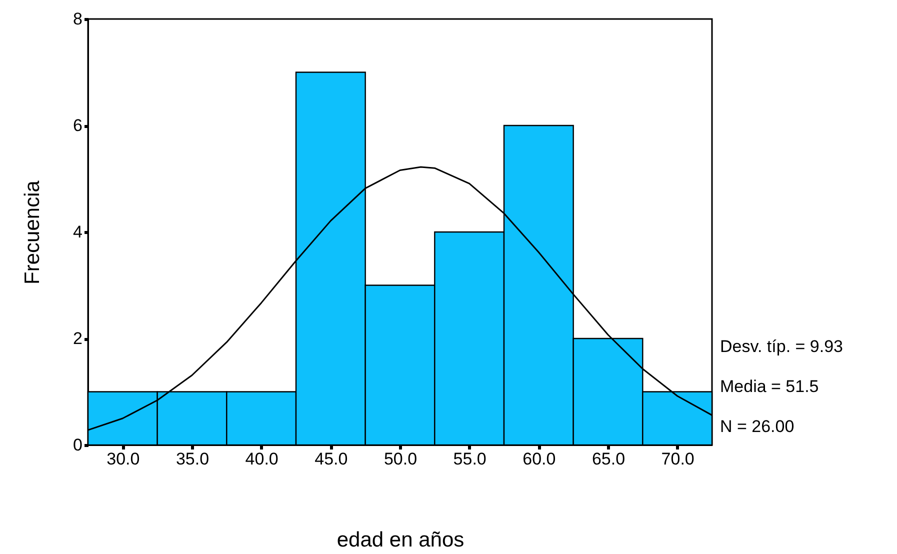 The height and width of the screenshot is (554, 897). I want to click on text: N = 26.00, so click(757, 426).